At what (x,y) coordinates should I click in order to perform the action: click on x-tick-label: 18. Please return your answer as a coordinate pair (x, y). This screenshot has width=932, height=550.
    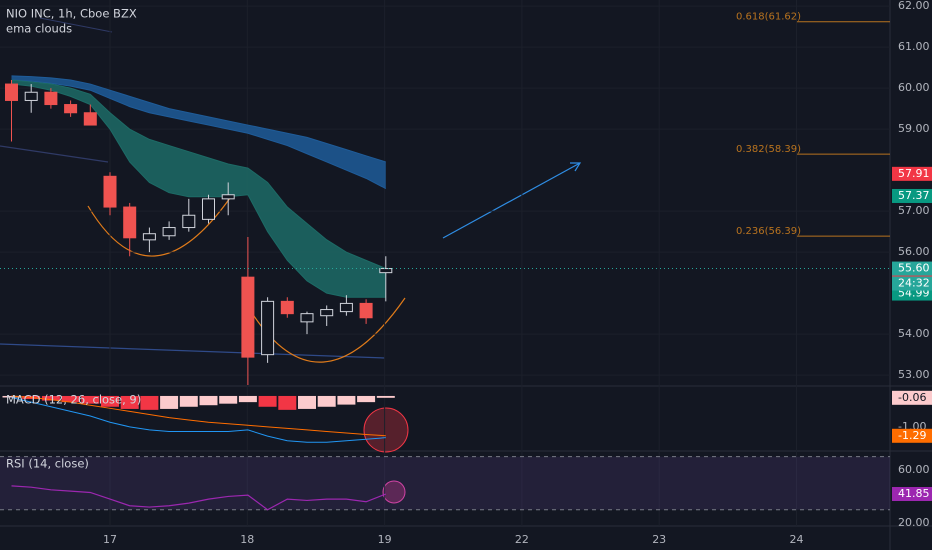
    Looking at the image, I should click on (247, 539).